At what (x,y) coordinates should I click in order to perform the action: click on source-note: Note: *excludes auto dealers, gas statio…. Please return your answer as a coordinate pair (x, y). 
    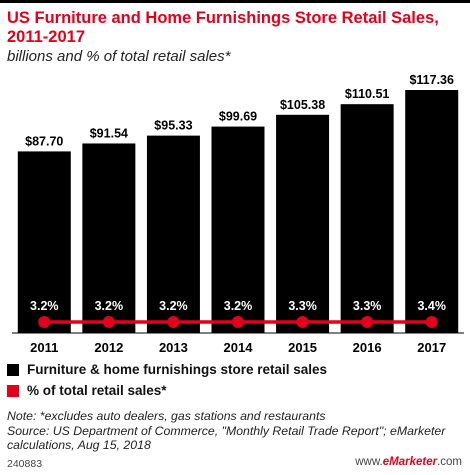
    Looking at the image, I should click on (234, 431).